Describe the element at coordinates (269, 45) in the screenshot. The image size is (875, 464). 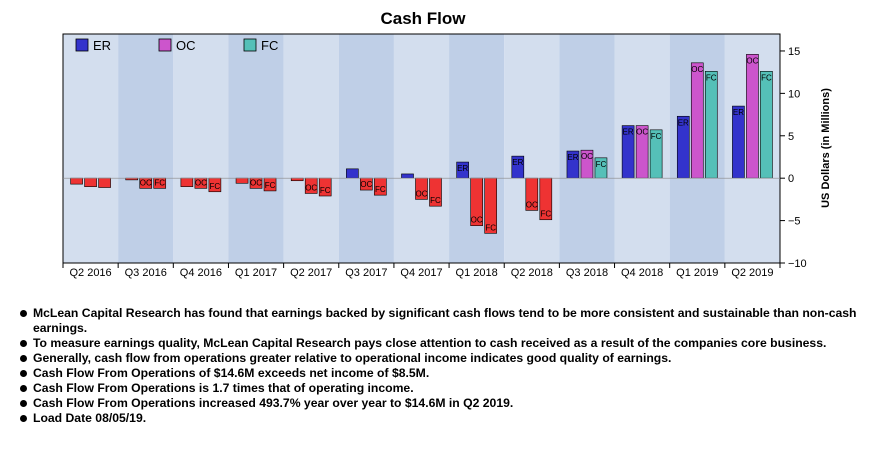
I see `legend-label-fc: FC` at that location.